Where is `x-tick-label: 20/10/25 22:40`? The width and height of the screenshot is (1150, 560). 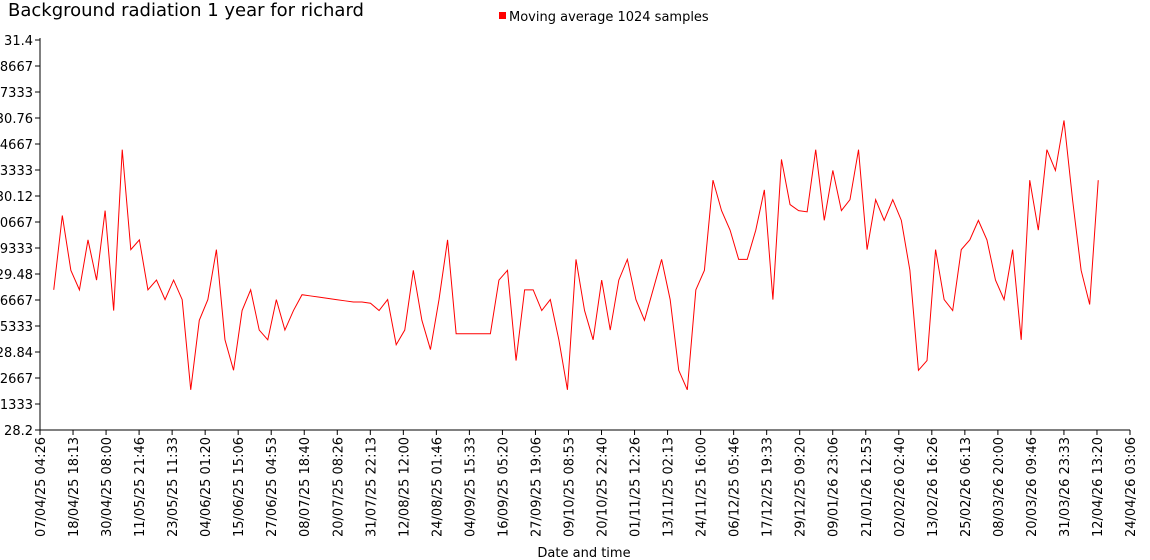
x-tick-label: 20/10/25 22:40 is located at coordinates (603, 487).